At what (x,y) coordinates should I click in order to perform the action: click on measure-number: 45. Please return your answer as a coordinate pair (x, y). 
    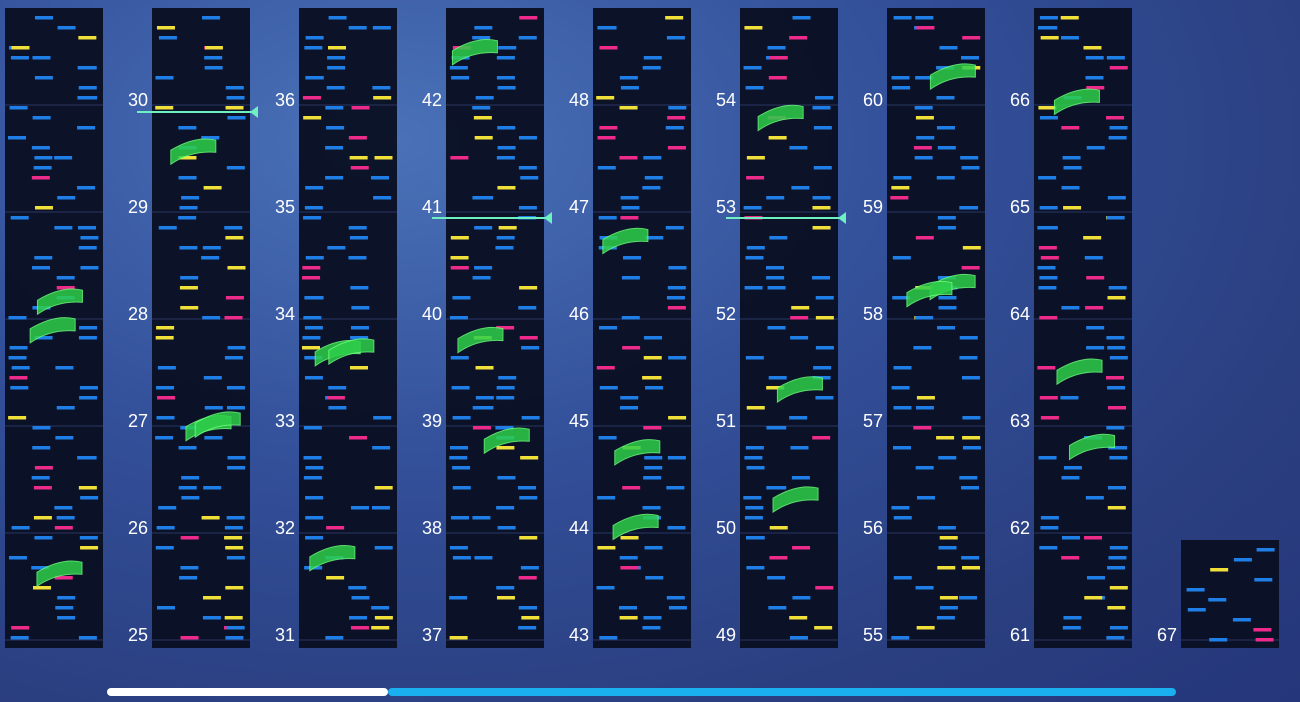
    Looking at the image, I should click on (579, 421).